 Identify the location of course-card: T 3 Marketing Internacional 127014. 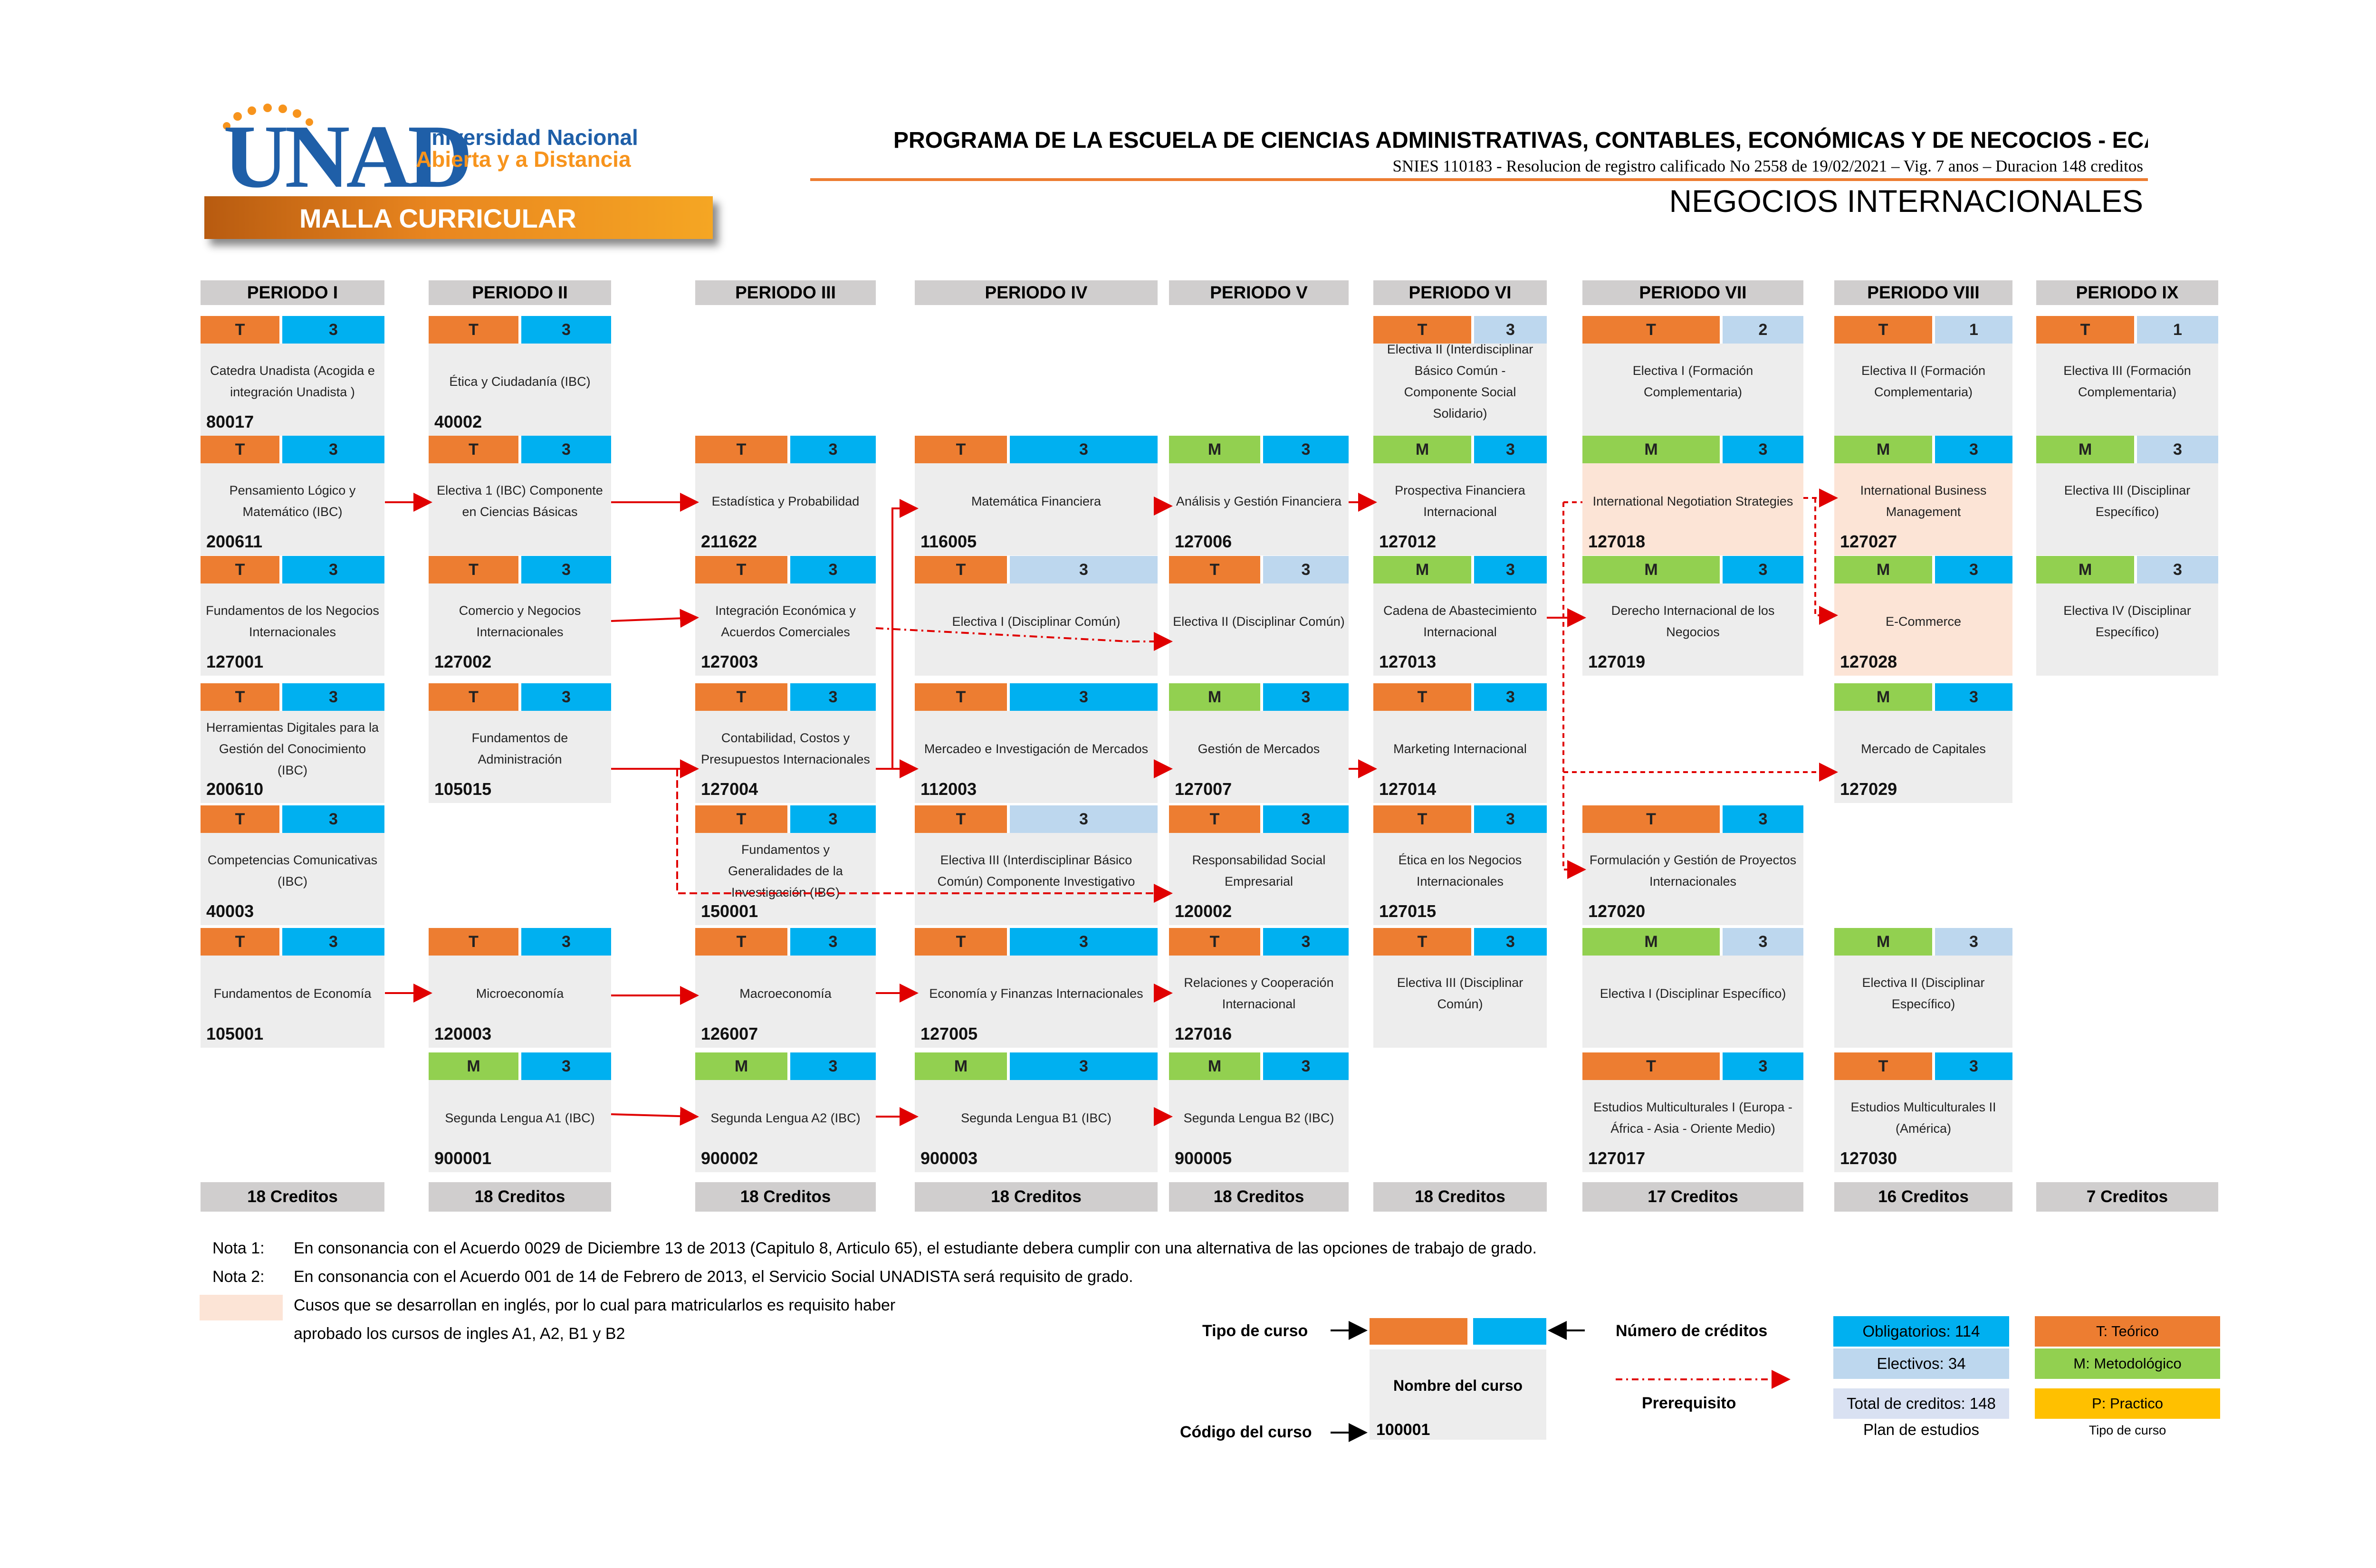
(1460, 743).